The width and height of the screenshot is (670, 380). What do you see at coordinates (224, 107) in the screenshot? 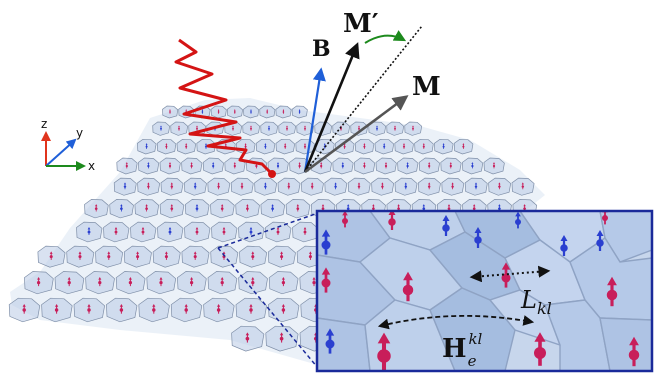
I see `pulse-wave` at bounding box center [224, 107].